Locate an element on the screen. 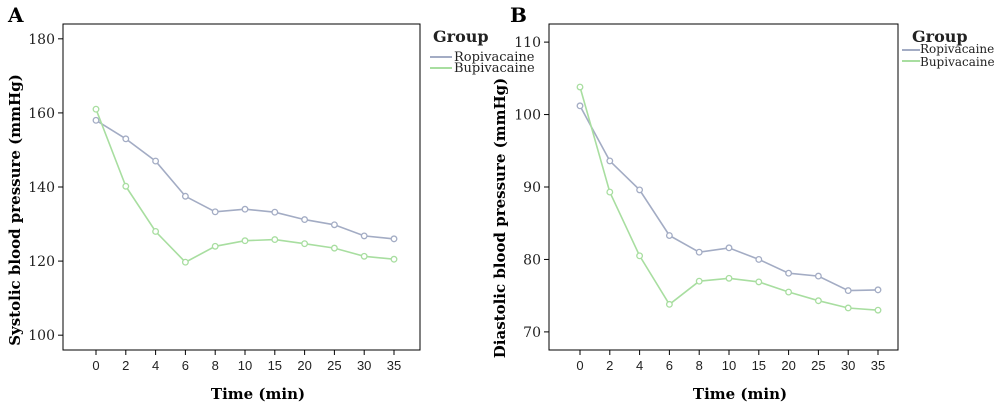 The image size is (1000, 407). series-layer is located at coordinates (245, 185).